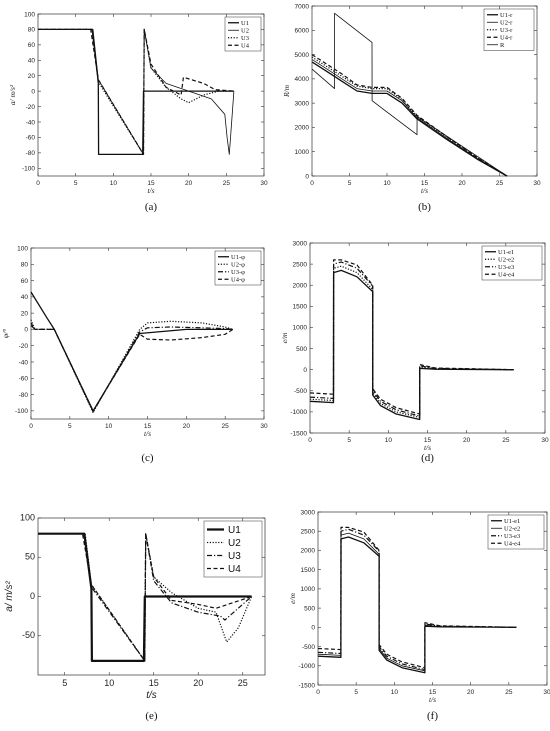  Describe the element at coordinates (302, 103) in the screenshot. I see `y-tick-label: 3000` at that location.